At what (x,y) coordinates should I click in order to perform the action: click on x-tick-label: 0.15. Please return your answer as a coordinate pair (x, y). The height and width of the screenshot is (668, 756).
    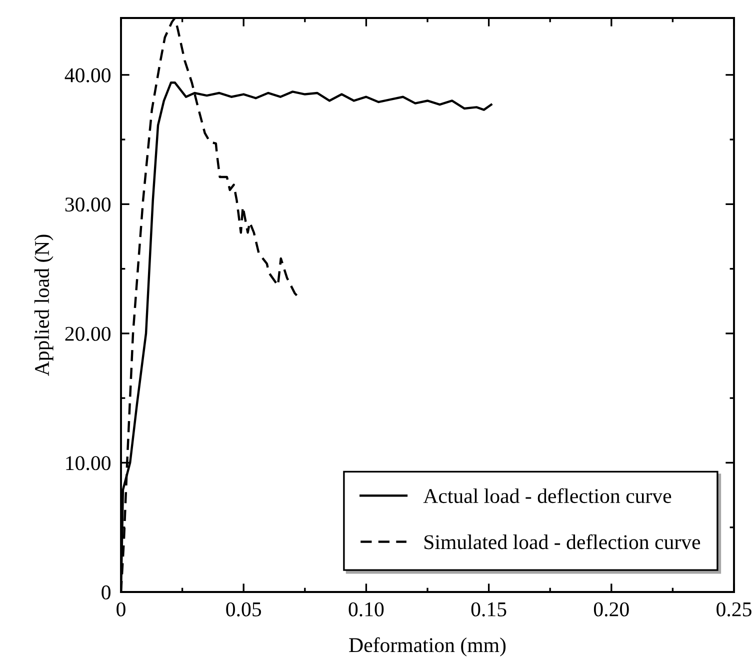
    Looking at the image, I should click on (488, 609).